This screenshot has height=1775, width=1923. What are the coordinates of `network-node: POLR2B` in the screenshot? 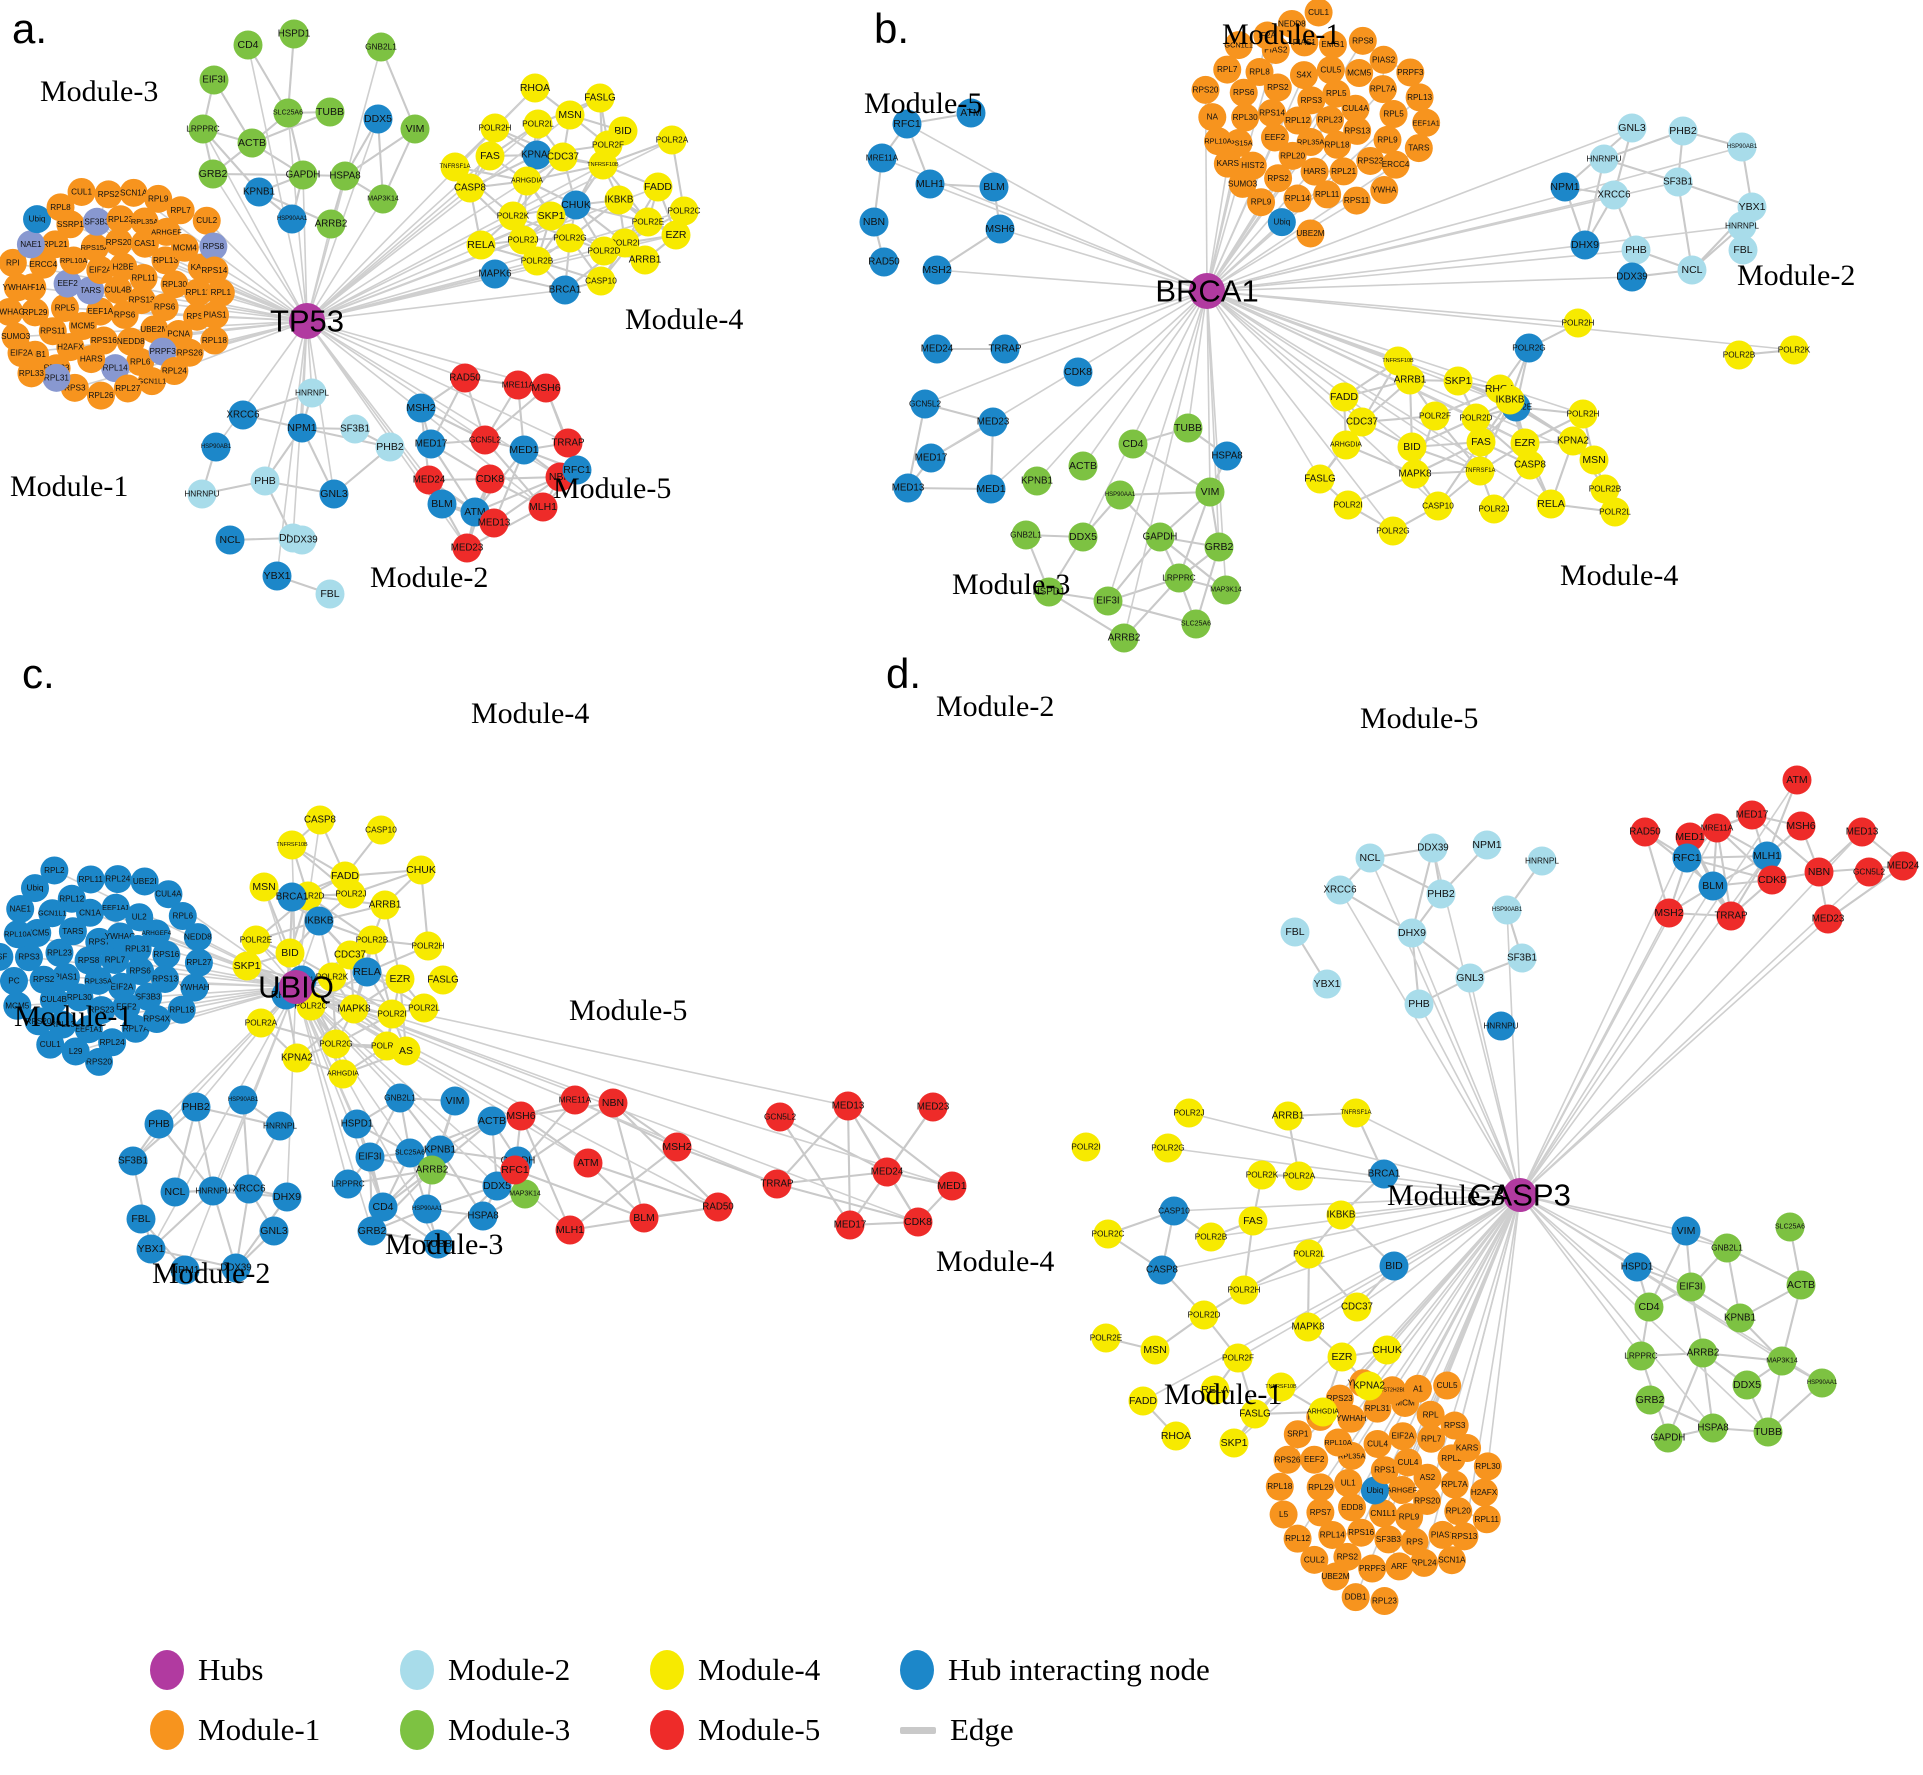 It's located at (1211, 1237).